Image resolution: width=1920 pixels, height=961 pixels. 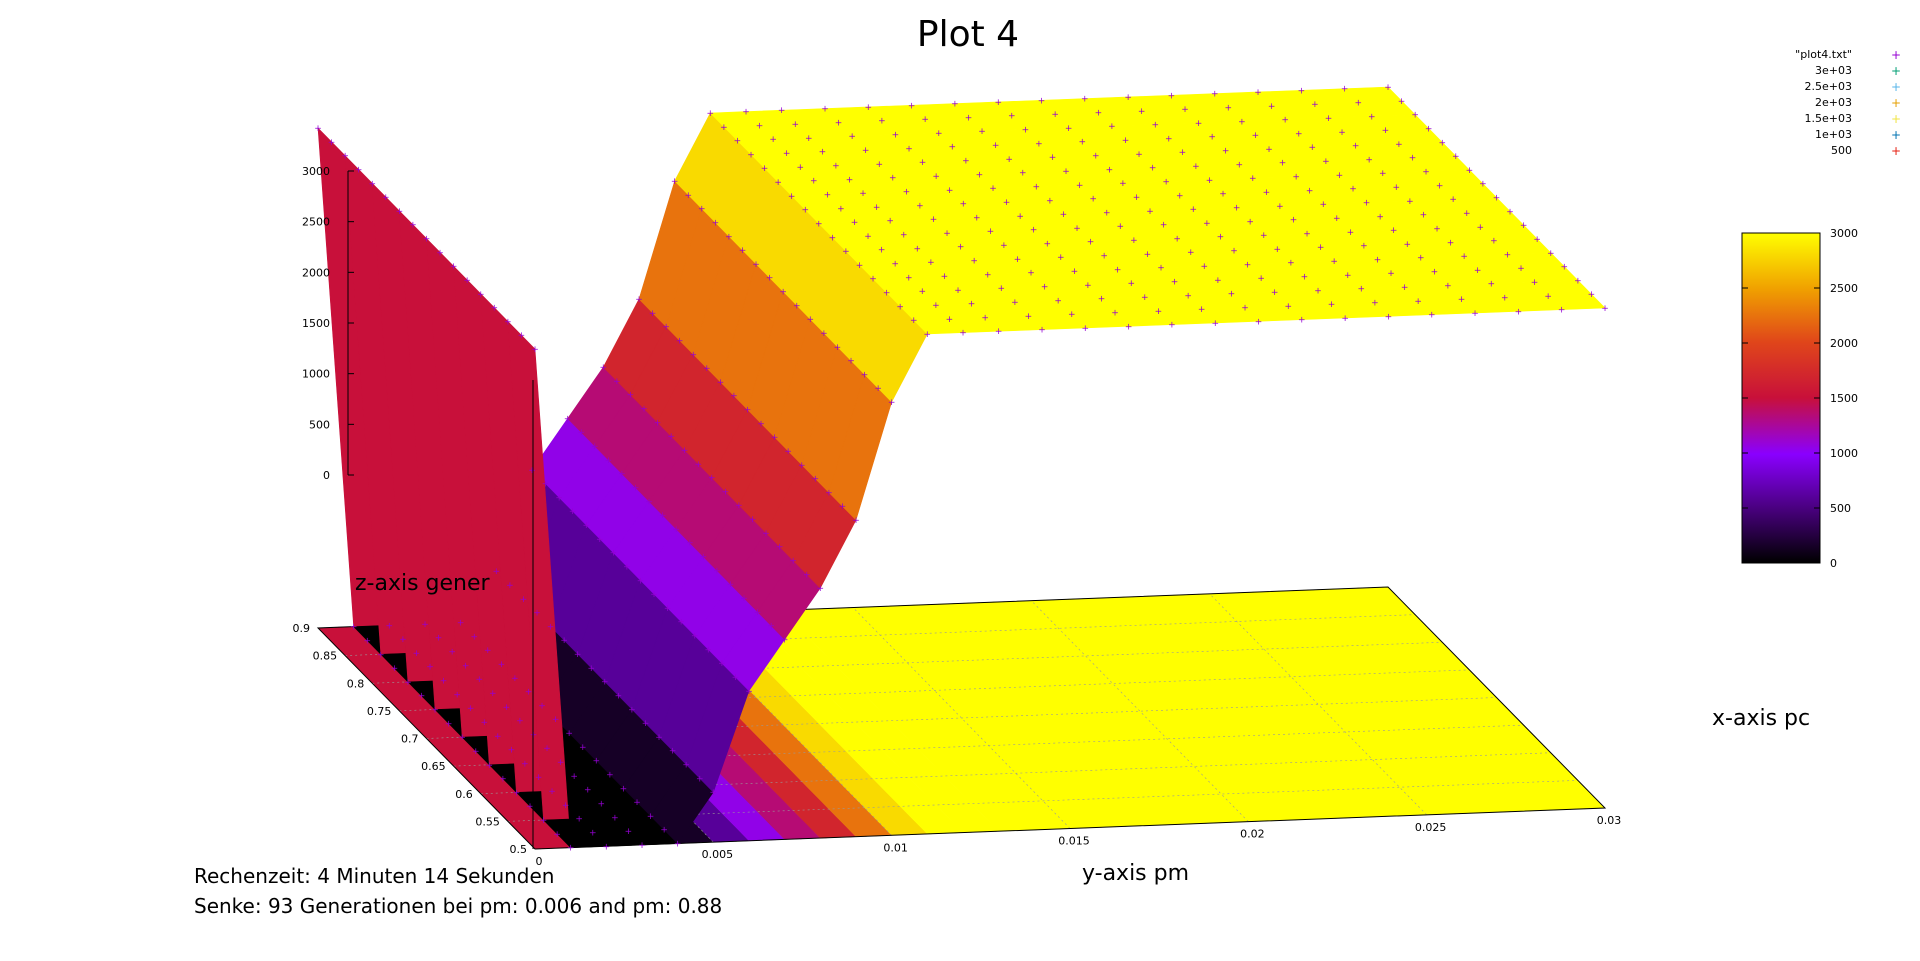 I want to click on y-tick-label: 0.005, so click(x=718, y=854).